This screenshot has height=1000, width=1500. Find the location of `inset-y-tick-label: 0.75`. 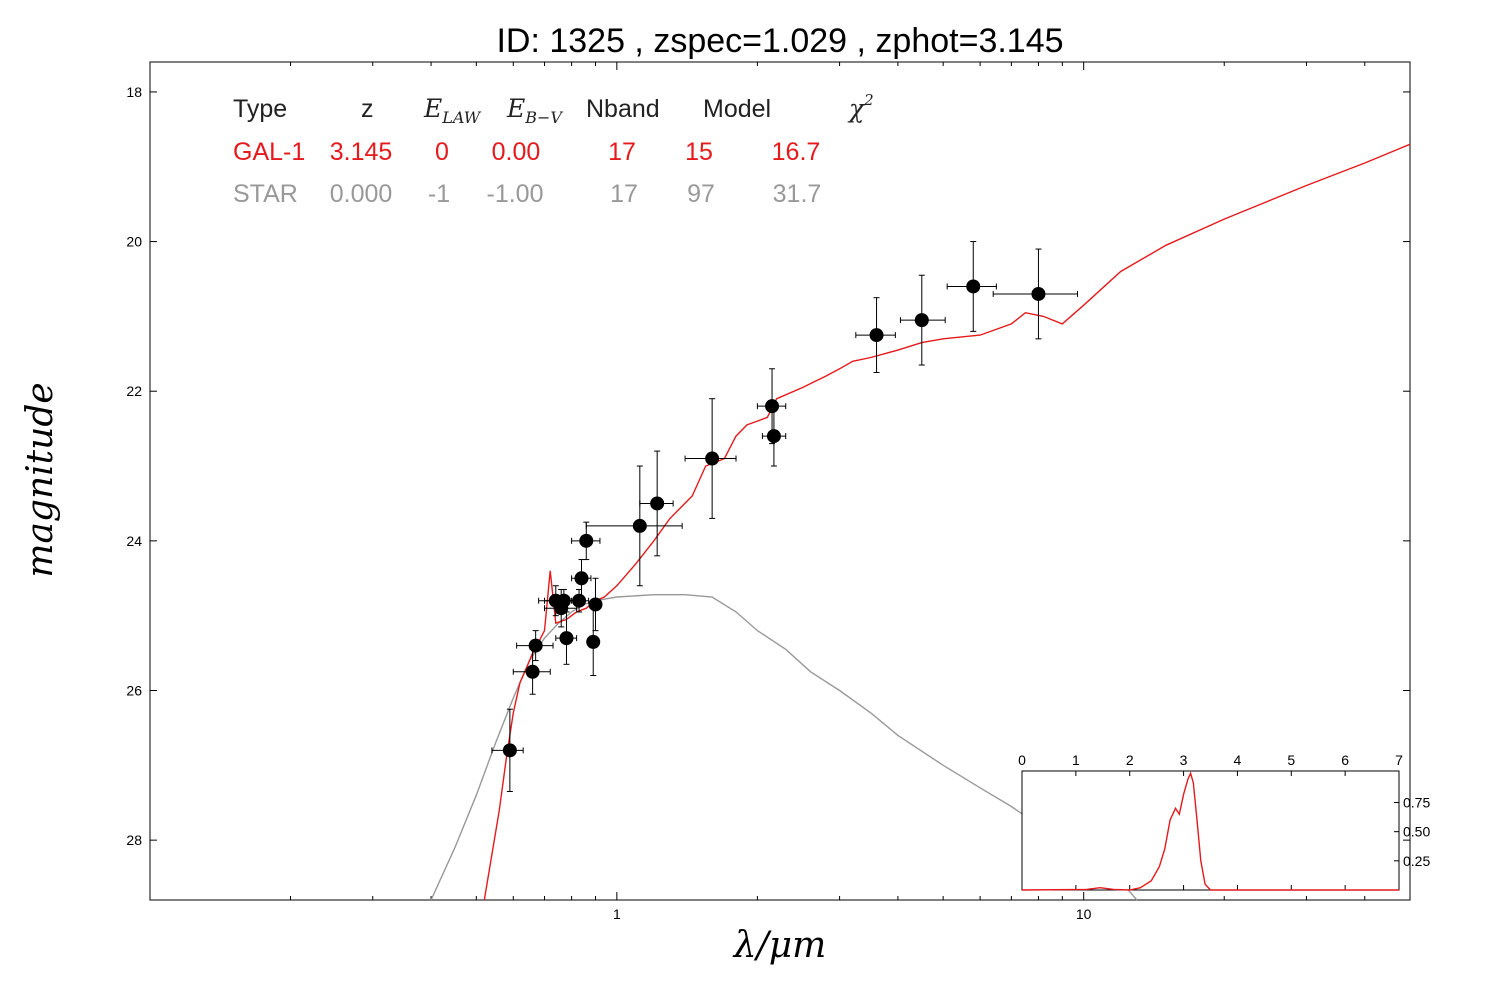

inset-y-tick-label: 0.75 is located at coordinates (1416, 803).